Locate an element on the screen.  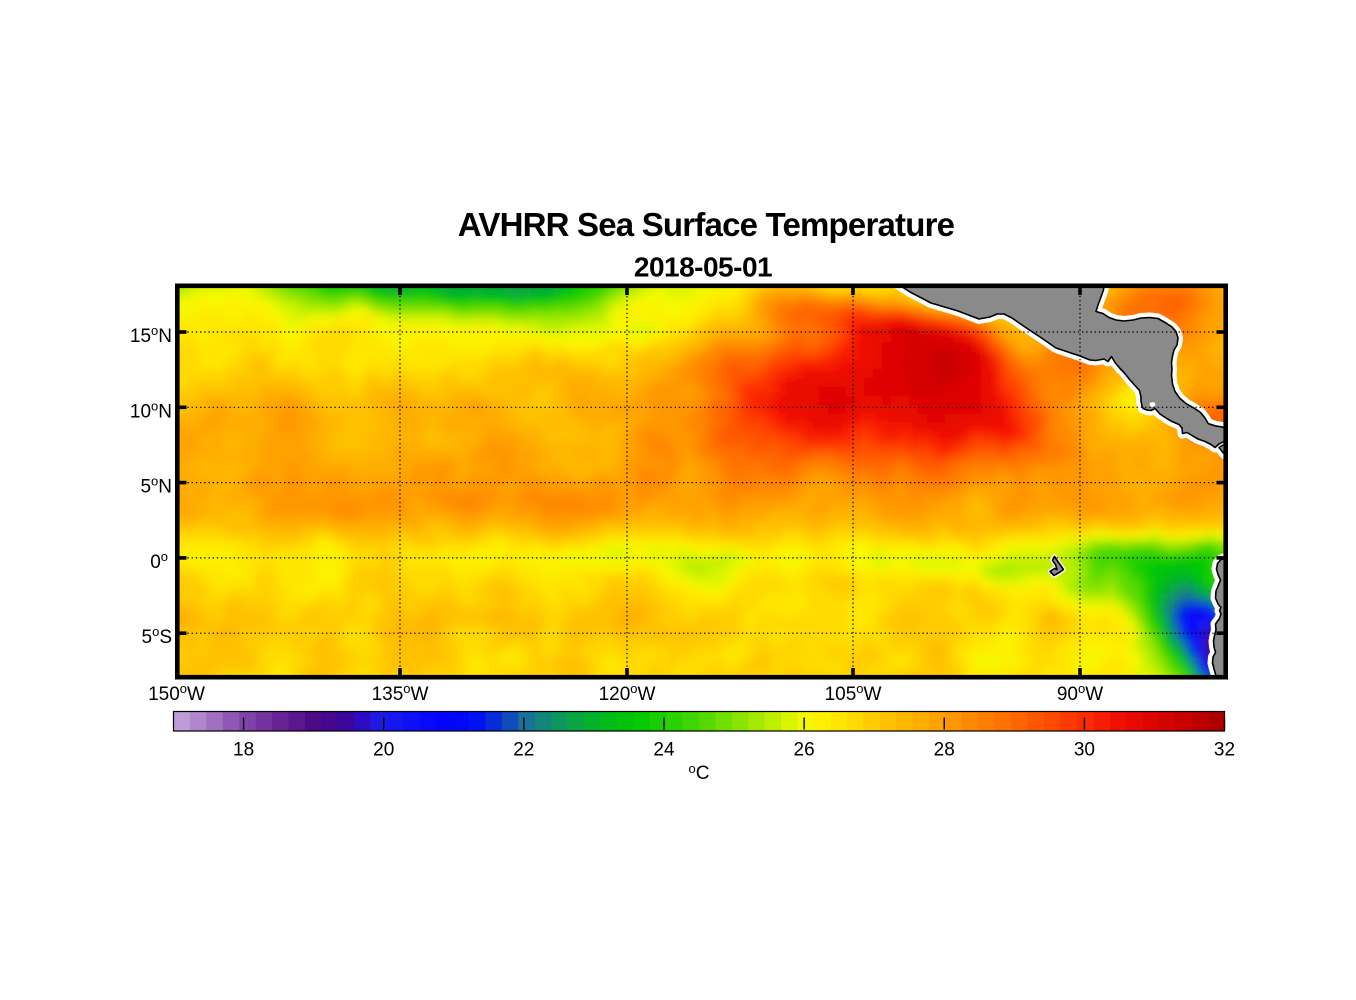
svg-text: 120oW is located at coordinates (627, 693).